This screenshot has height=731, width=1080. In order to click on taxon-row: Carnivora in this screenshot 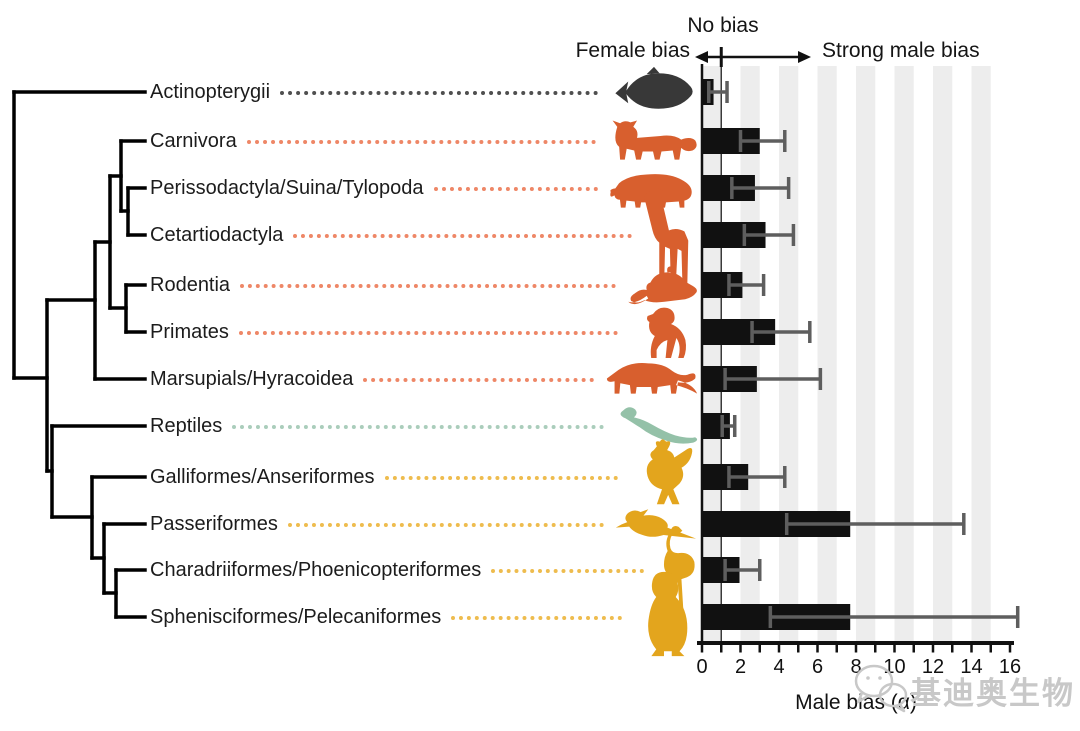, I will do `click(425, 141)`.